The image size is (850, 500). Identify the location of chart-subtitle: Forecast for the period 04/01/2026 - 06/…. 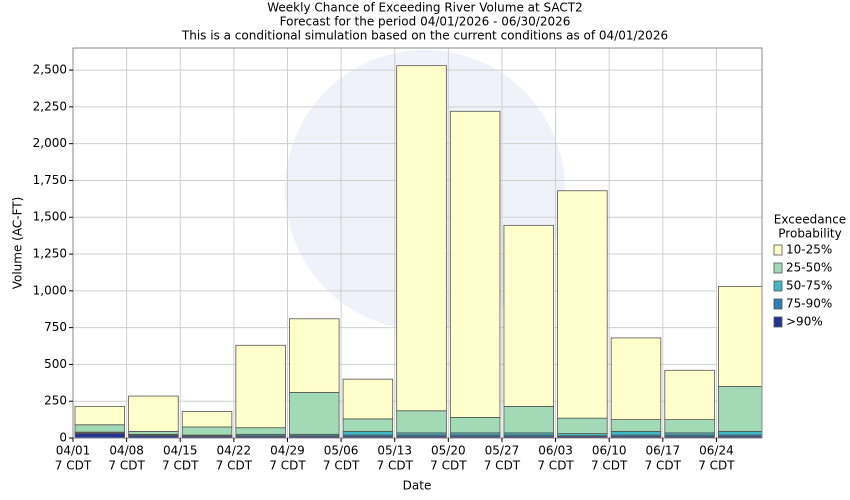
(425, 22).